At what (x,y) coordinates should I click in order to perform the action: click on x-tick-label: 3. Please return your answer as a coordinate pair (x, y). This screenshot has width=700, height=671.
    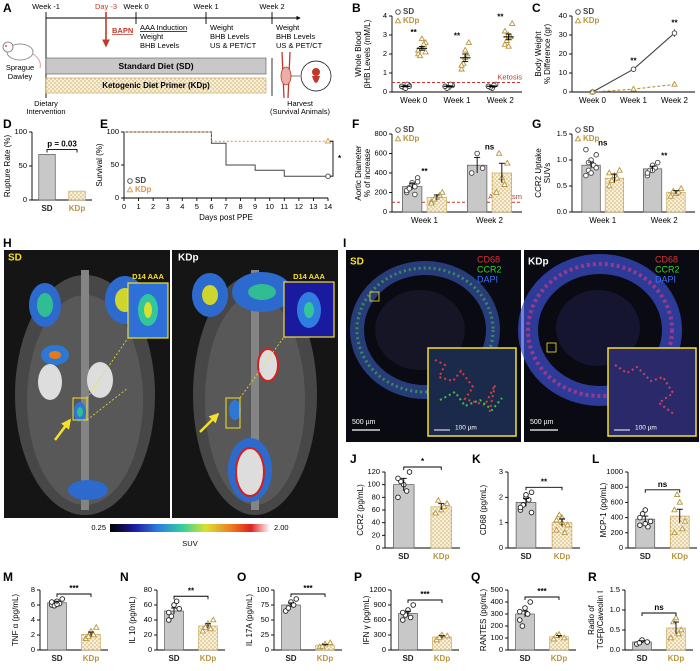
    Looking at the image, I should click on (168, 206).